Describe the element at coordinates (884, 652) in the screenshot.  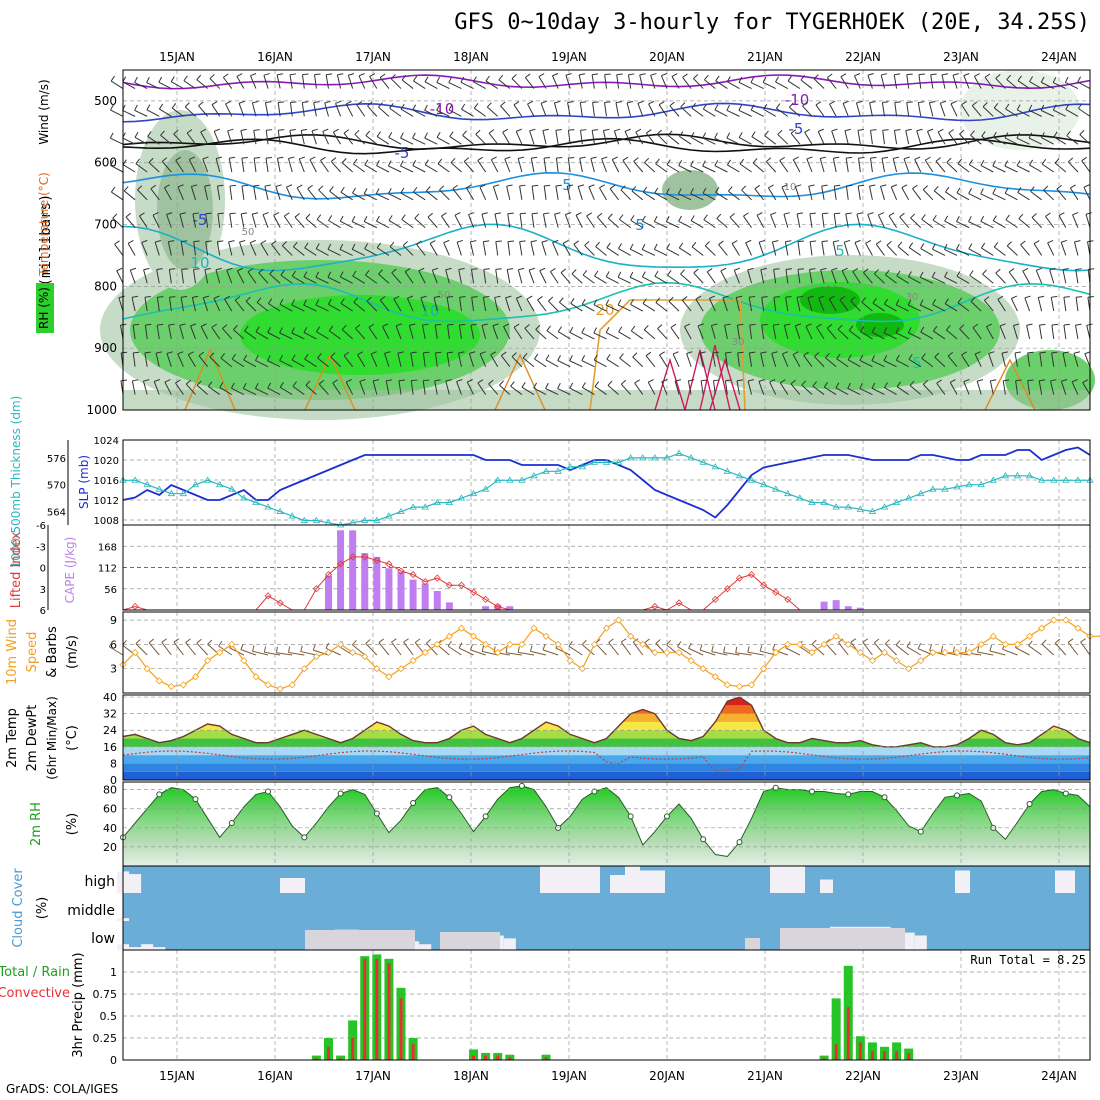
I see `wind10-point` at that location.